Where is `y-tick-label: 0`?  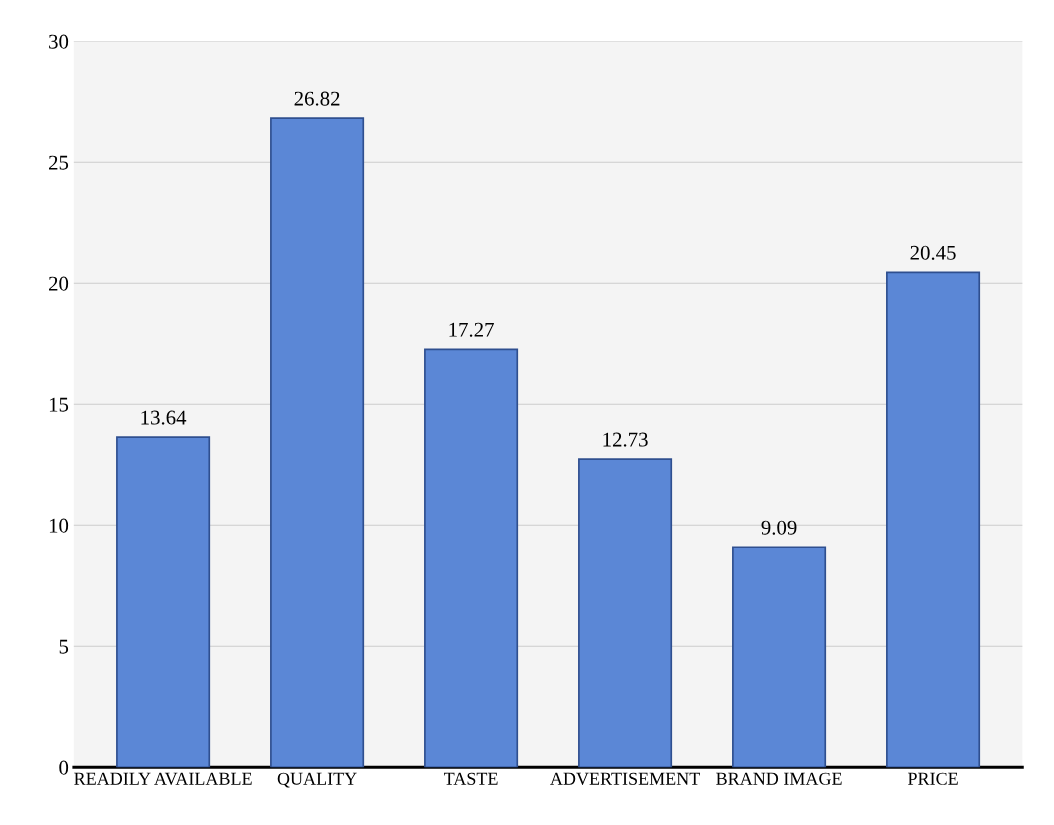
y-tick-label: 0 is located at coordinates (64, 767).